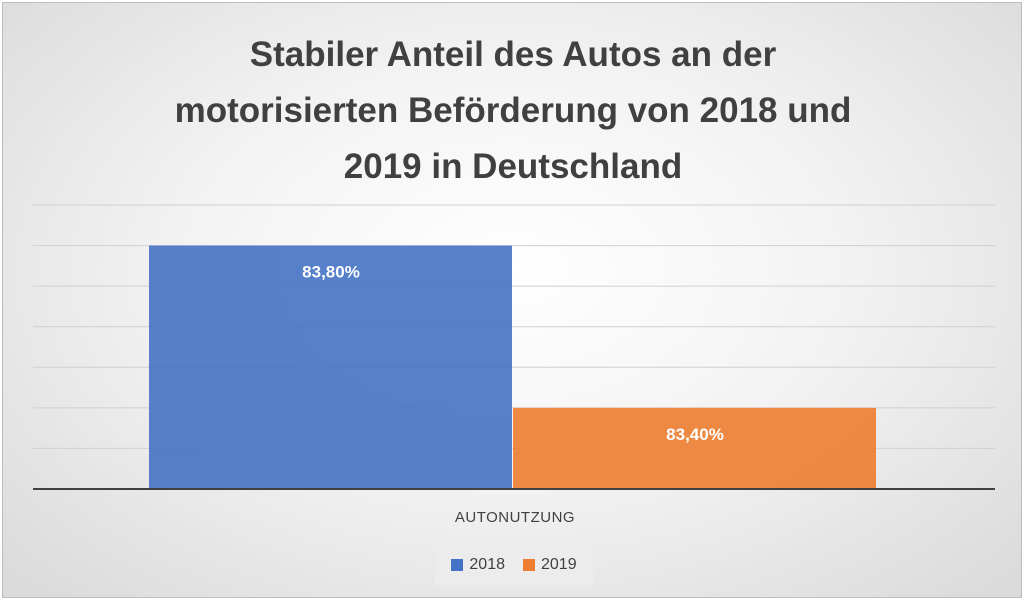  What do you see at coordinates (330, 367) in the screenshot?
I see `bar-2018` at bounding box center [330, 367].